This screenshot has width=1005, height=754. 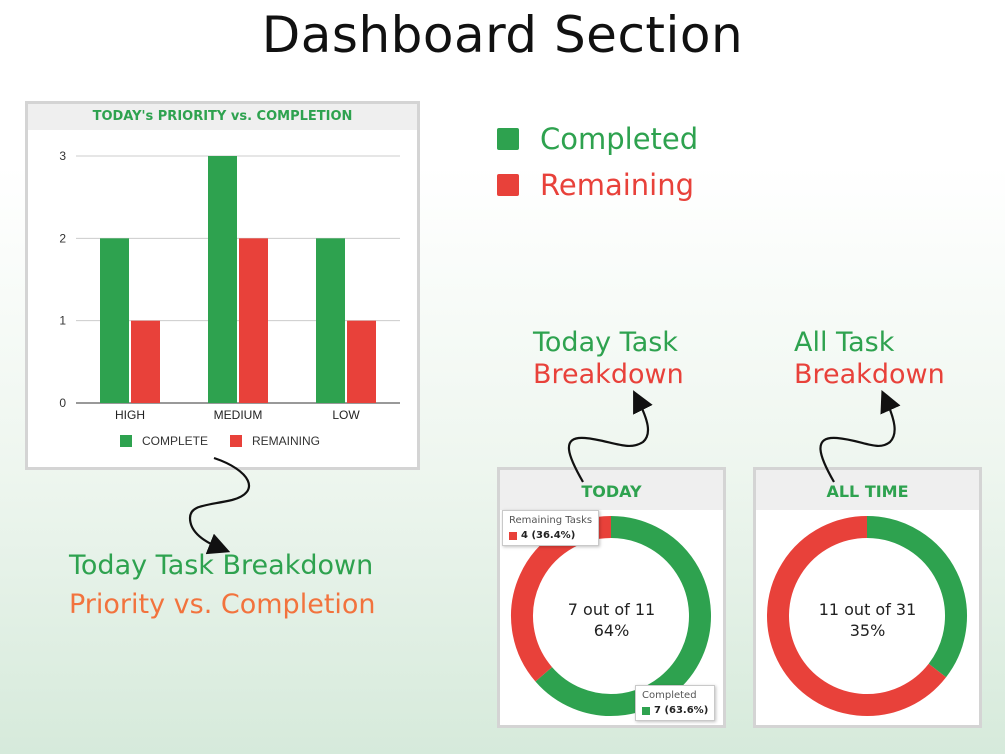 I want to click on bar-remaining-medium, so click(x=253, y=320).